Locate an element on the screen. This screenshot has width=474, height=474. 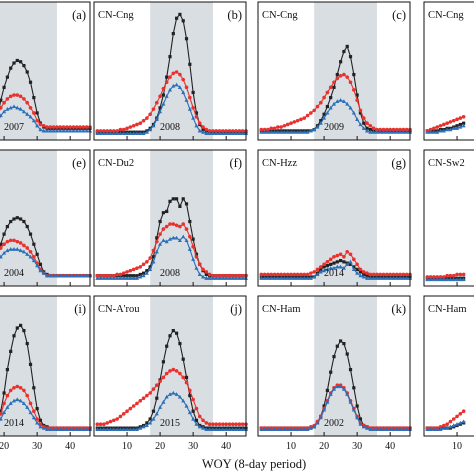
panel-7: CN-Hzz (g) 2014 is located at coordinates (334, 218).